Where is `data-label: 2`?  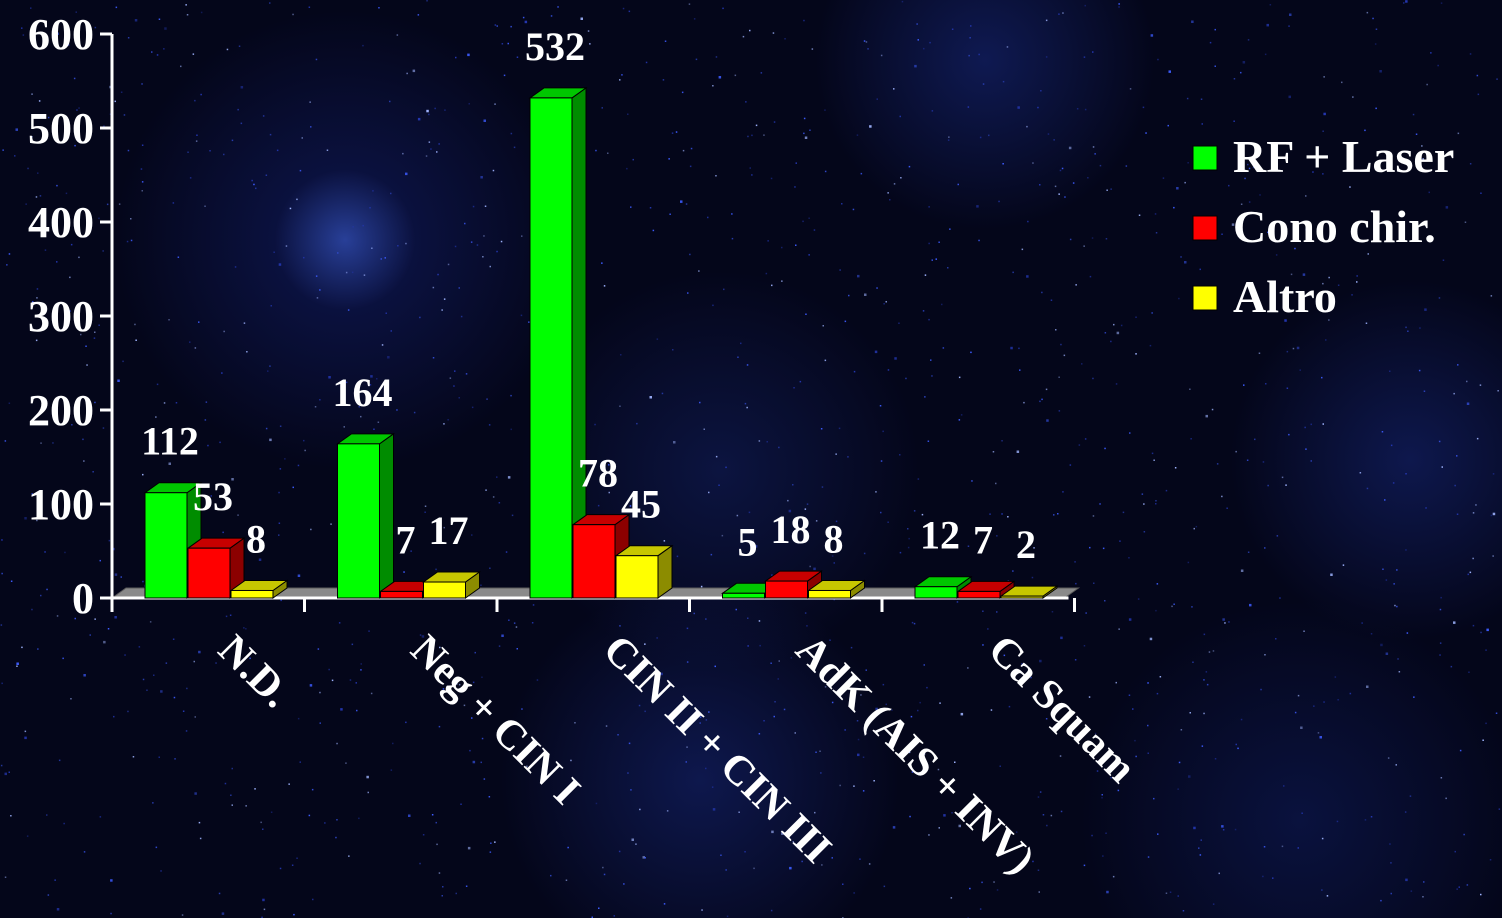 data-label: 2 is located at coordinates (1026, 544).